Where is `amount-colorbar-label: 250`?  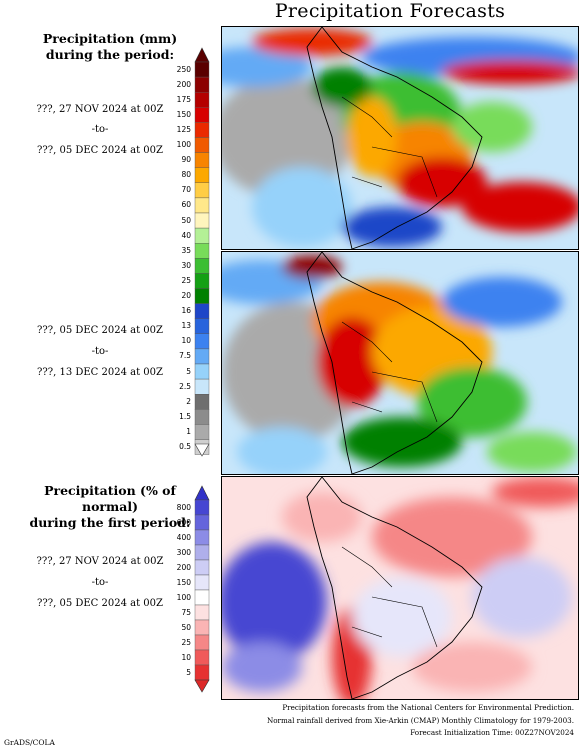
amount-colorbar-label: 250 is located at coordinates (183, 69).